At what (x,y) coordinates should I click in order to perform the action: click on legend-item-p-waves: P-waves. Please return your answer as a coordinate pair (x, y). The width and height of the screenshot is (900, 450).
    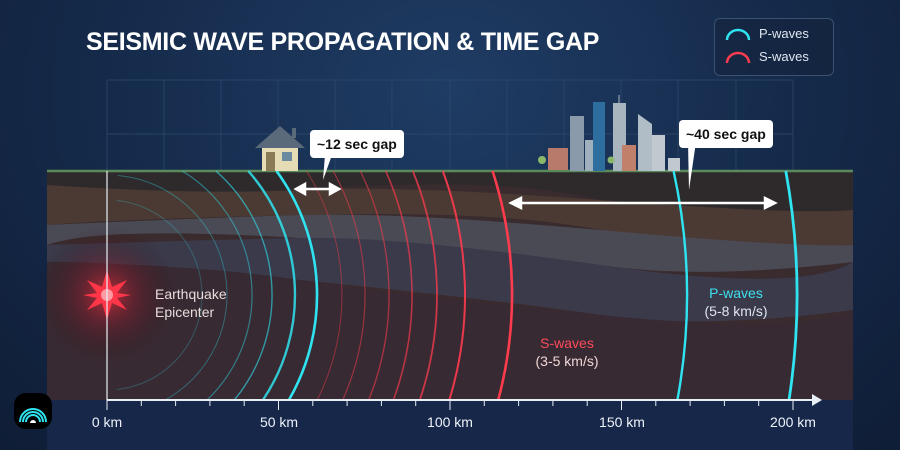
    Looking at the image, I should click on (767, 33).